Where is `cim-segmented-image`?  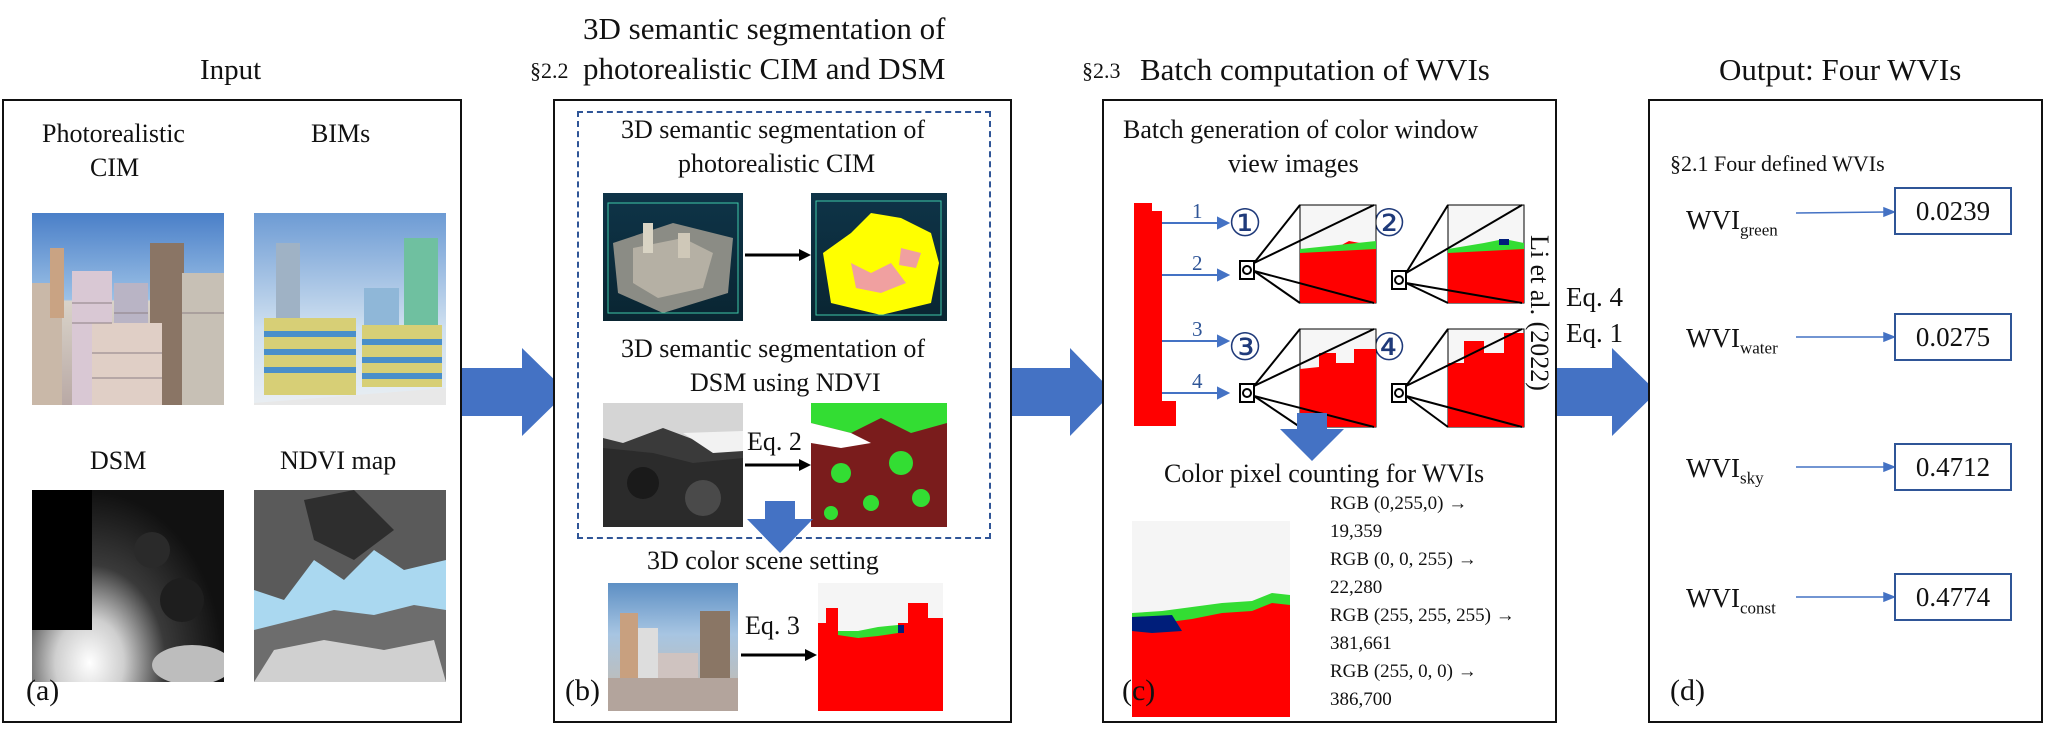
cim-segmented-image is located at coordinates (879, 257).